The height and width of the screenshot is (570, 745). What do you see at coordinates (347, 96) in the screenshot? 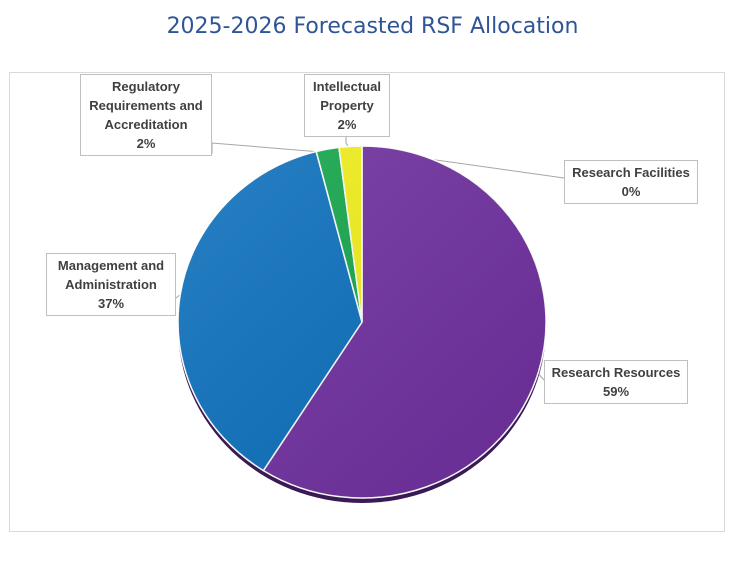
I see `data-label-name: Intellectual Property` at bounding box center [347, 96].